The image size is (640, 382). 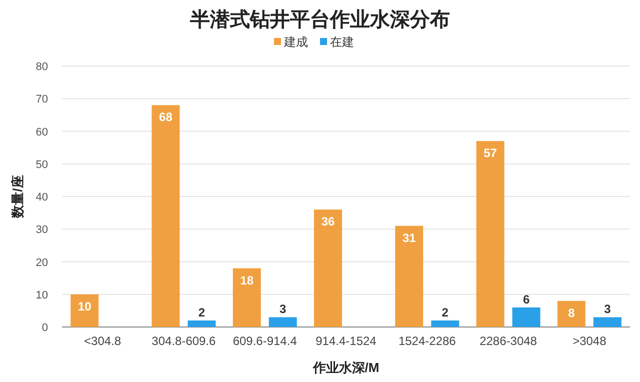 I want to click on data-label: 18, so click(x=247, y=280).